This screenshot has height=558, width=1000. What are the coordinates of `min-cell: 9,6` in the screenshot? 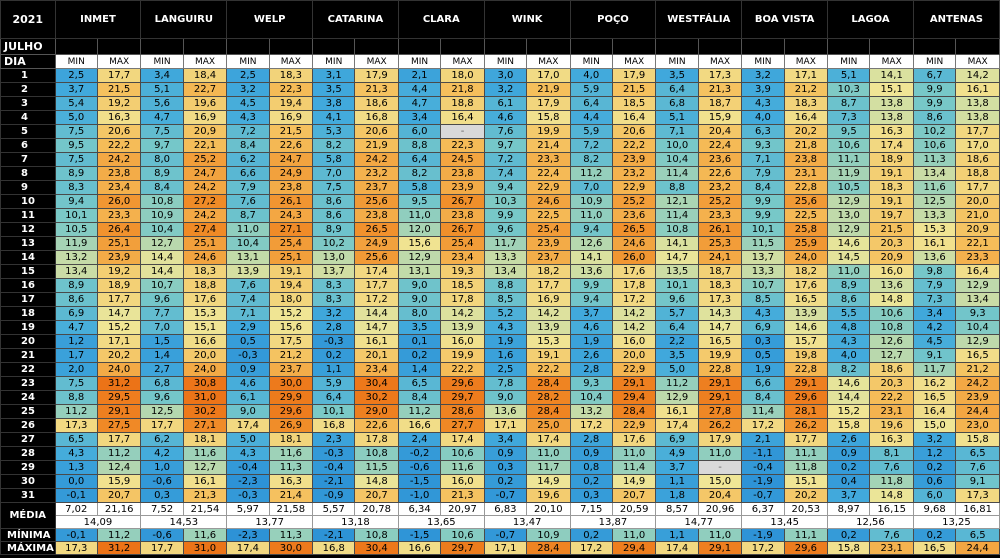 It's located at (162, 397).